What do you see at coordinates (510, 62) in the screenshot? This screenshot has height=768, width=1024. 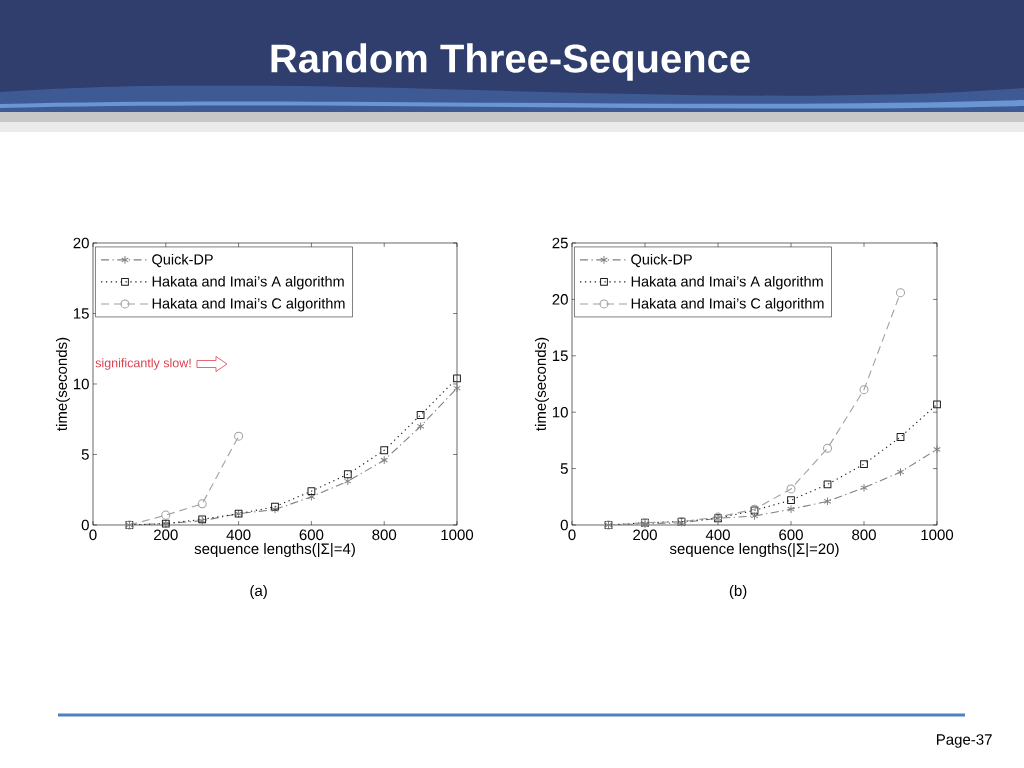 I see `chart-title: Random Three-Sequence` at bounding box center [510, 62].